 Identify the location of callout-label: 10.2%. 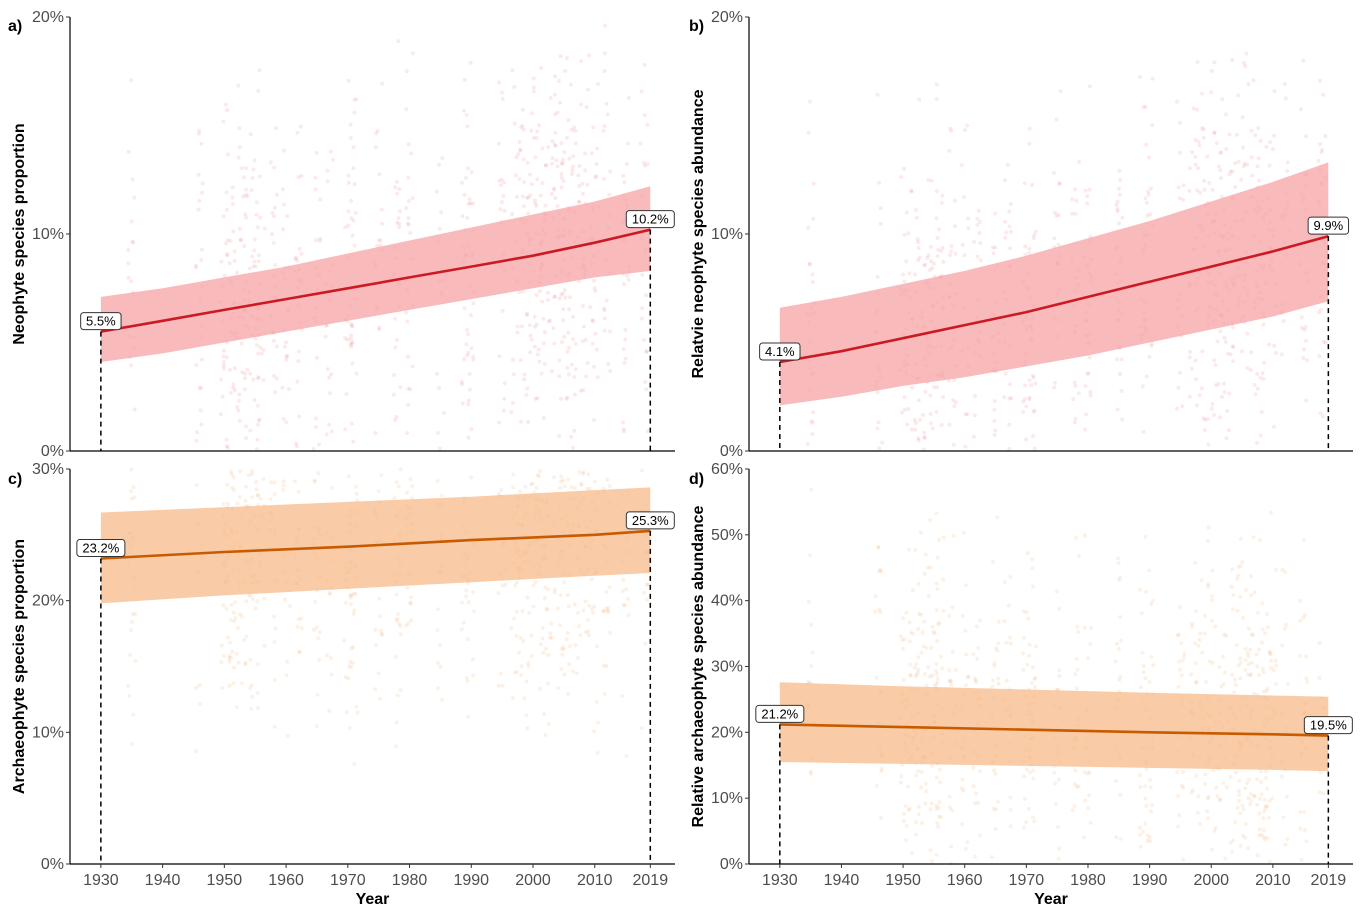
(650, 219).